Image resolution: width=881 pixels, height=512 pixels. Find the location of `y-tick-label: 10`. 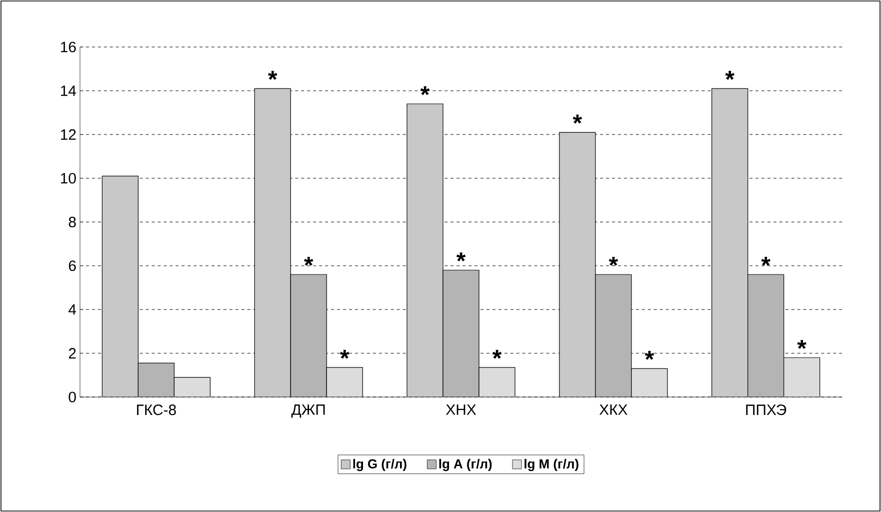

y-tick-label: 10 is located at coordinates (68, 178).